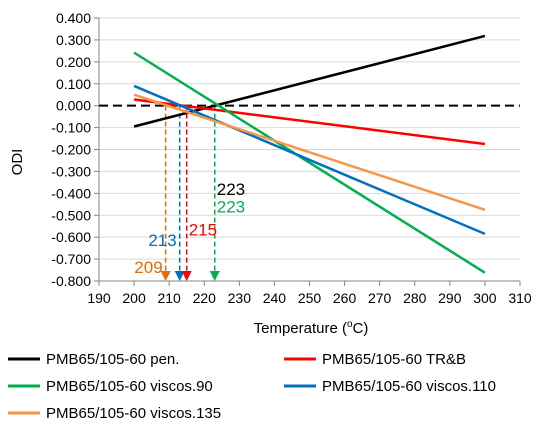 This screenshot has height=432, width=550. Describe the element at coordinates (99, 298) in the screenshot. I see `x-tick-label-0: 190` at that location.